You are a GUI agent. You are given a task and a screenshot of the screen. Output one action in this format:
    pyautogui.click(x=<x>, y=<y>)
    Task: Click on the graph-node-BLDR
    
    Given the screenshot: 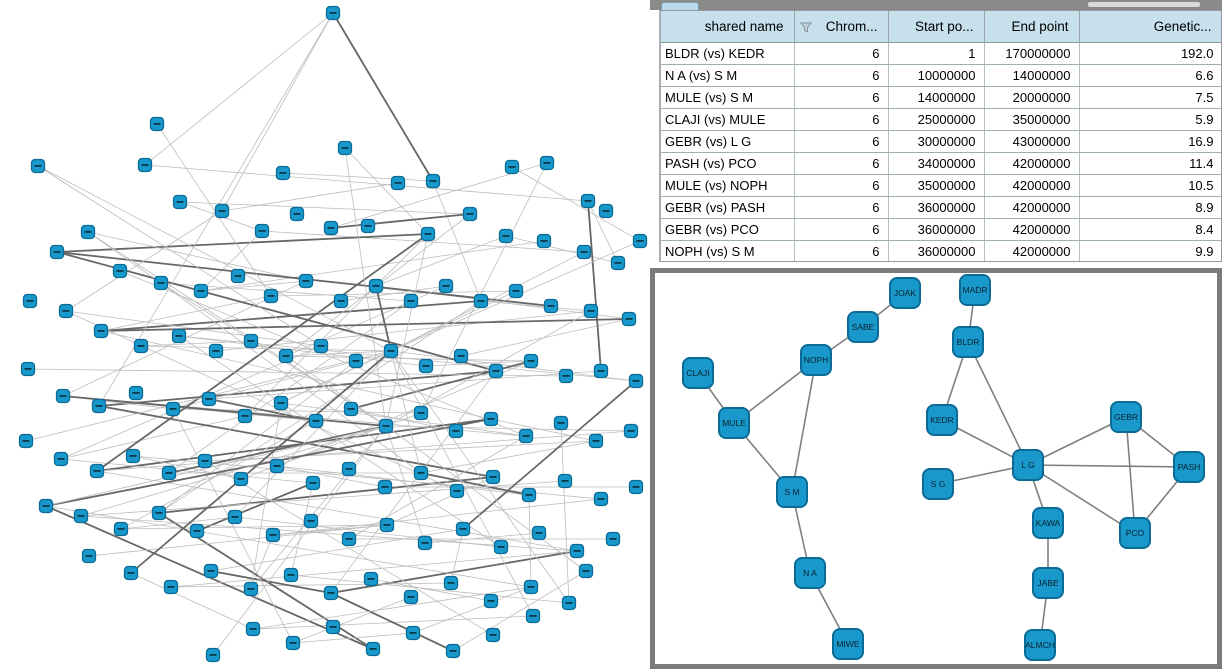 What is the action you would take?
    pyautogui.click(x=968, y=342)
    